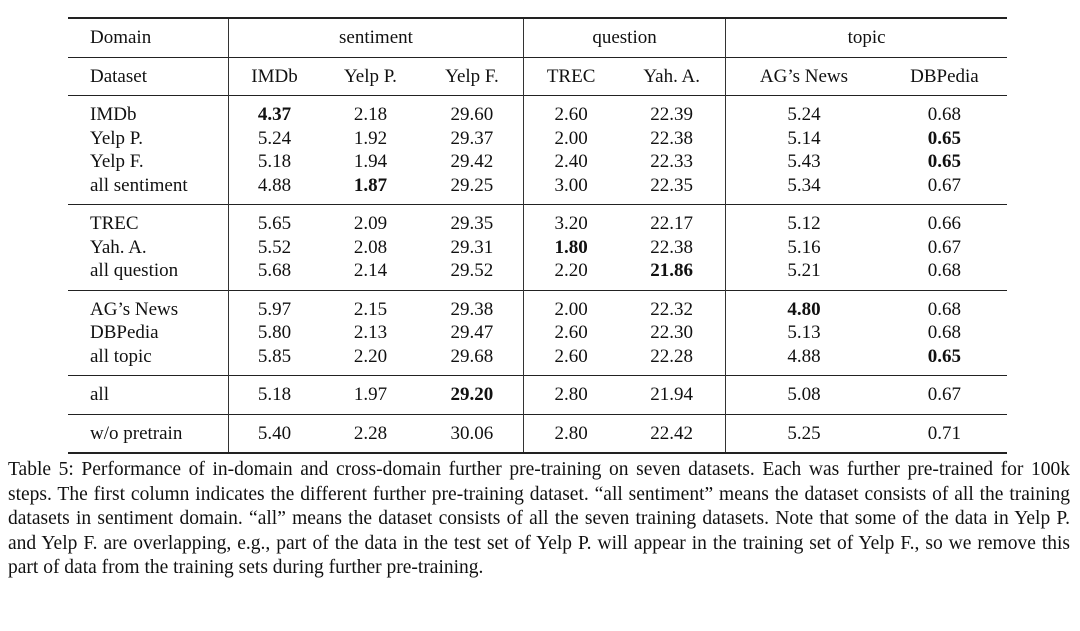 This screenshot has height=631, width=1080. I want to click on table-cell: 22.35, so click(672, 189).